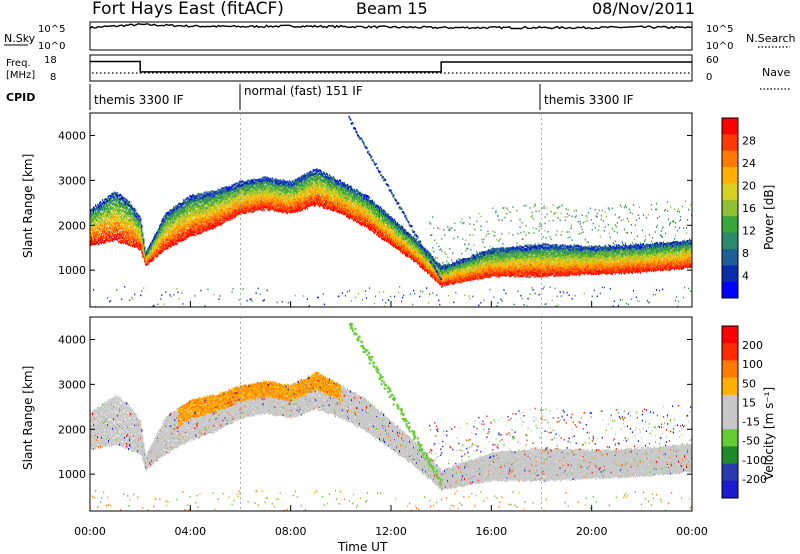 This screenshot has width=800, height=554. I want to click on nsky-line, so click(391, 26).